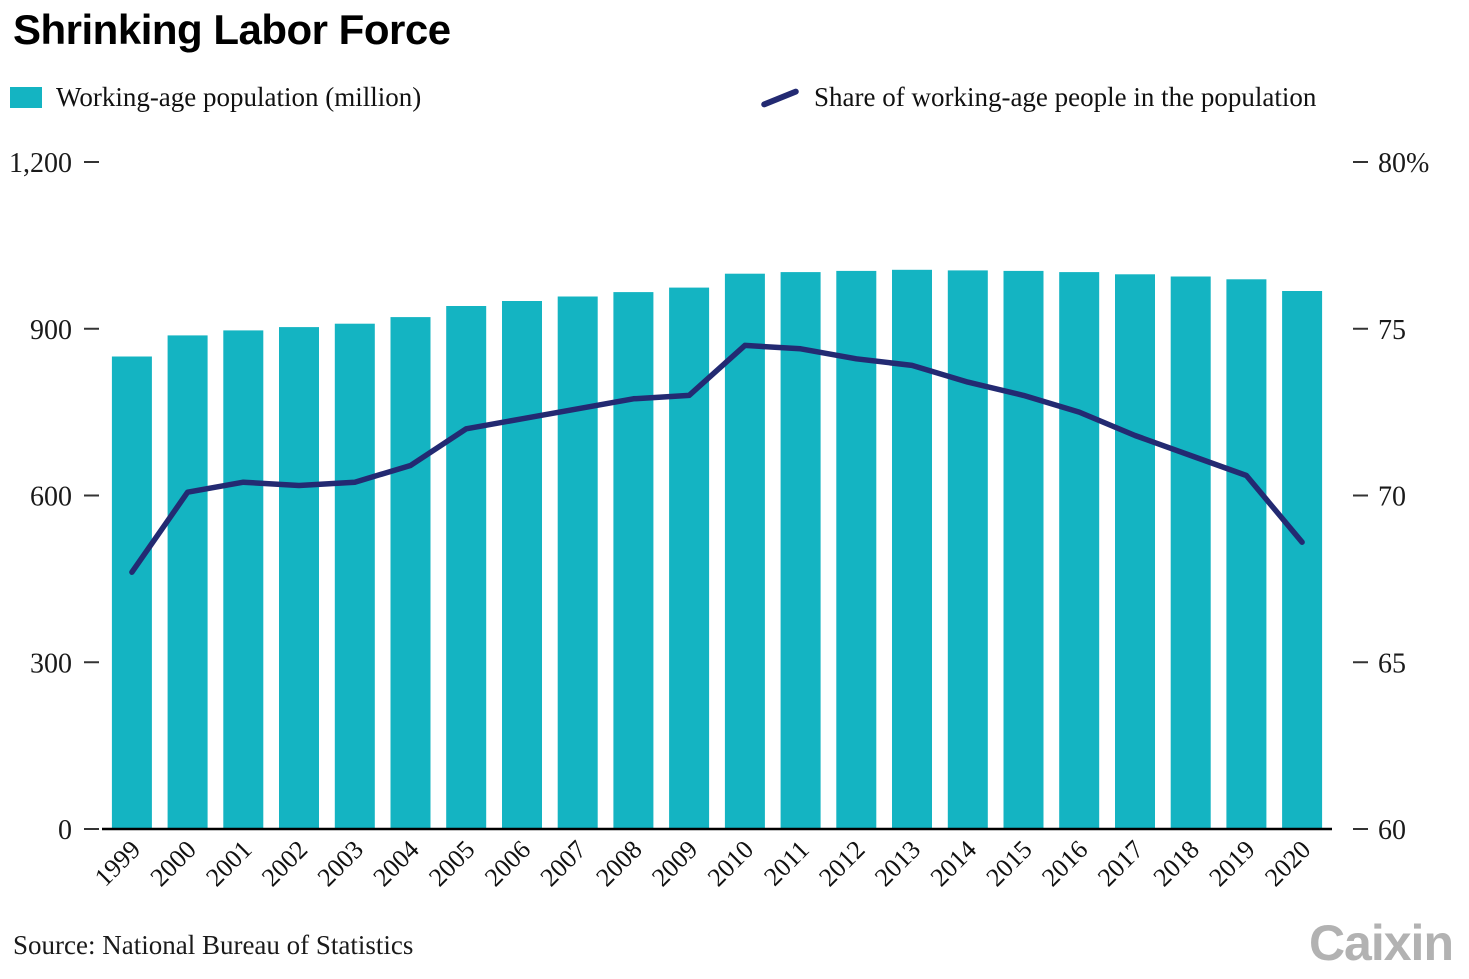 This screenshot has width=1469, height=979. Describe the element at coordinates (26, 97) in the screenshot. I see `bar-swatch-icon` at that location.